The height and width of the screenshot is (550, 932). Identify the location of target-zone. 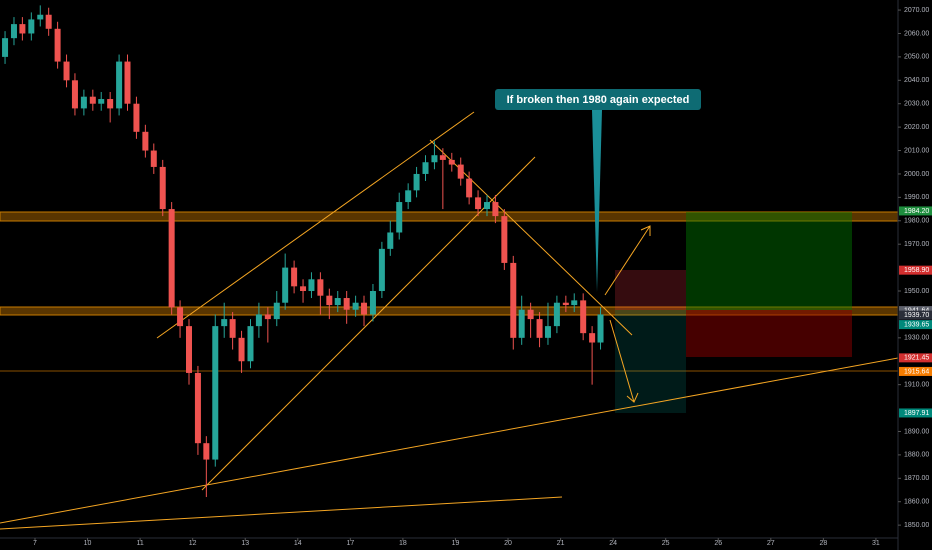
(650, 361).